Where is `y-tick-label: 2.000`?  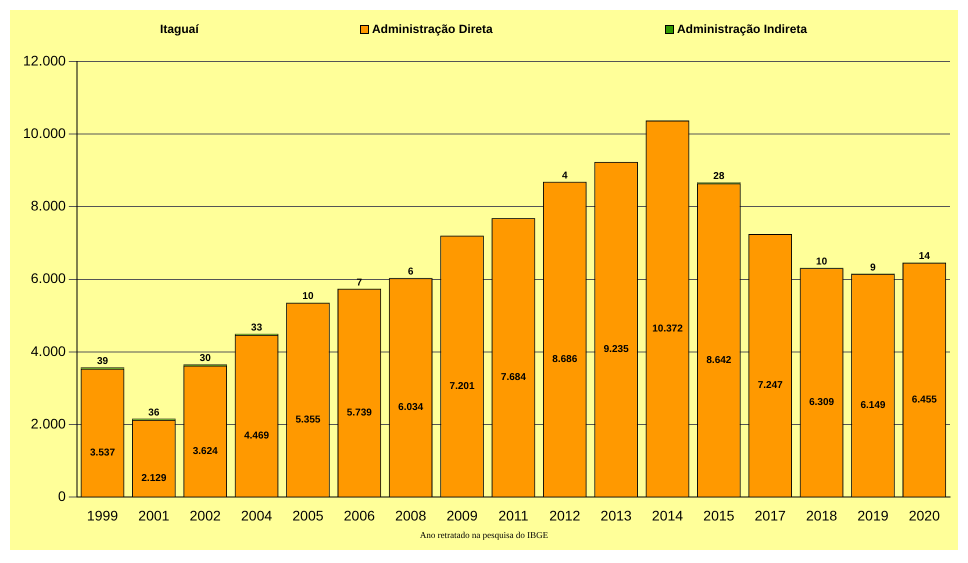 y-tick-label: 2.000 is located at coordinates (48, 423).